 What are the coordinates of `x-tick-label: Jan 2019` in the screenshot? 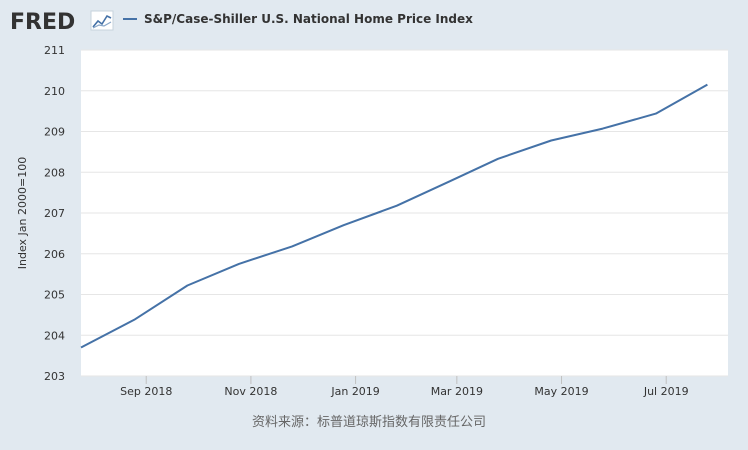 It's located at (354, 391).